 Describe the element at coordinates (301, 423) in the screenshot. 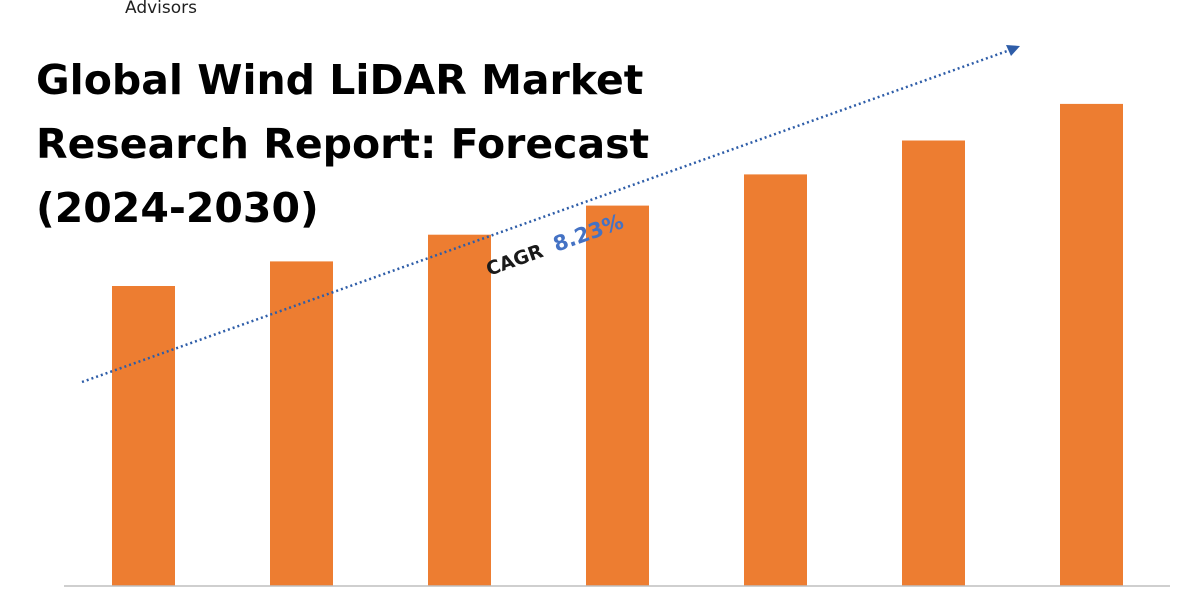

I see `bar-2025` at that location.